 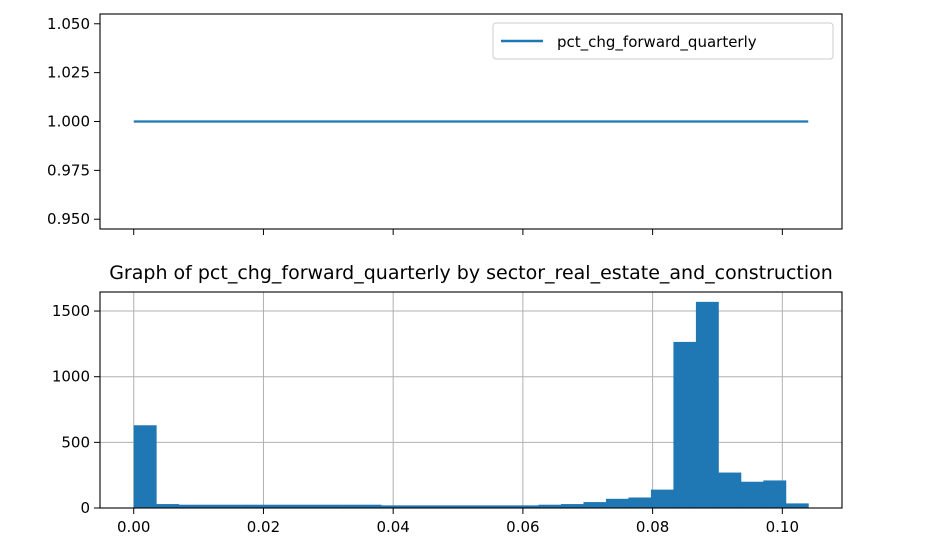 What do you see at coordinates (522, 527) in the screenshot?
I see `x-tick-label: 0.06` at bounding box center [522, 527].